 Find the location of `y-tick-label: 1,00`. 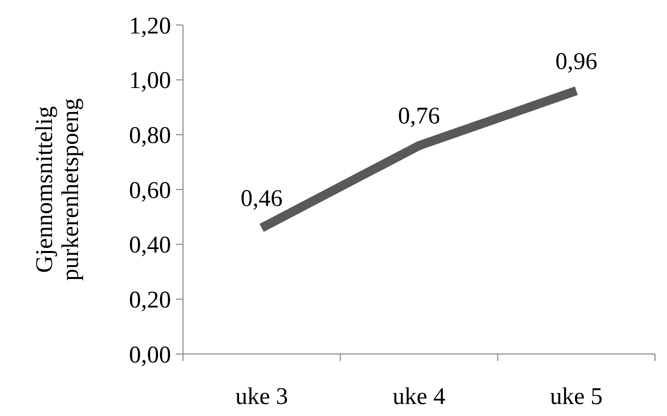

y-tick-label: 1,00 is located at coordinates (150, 81).